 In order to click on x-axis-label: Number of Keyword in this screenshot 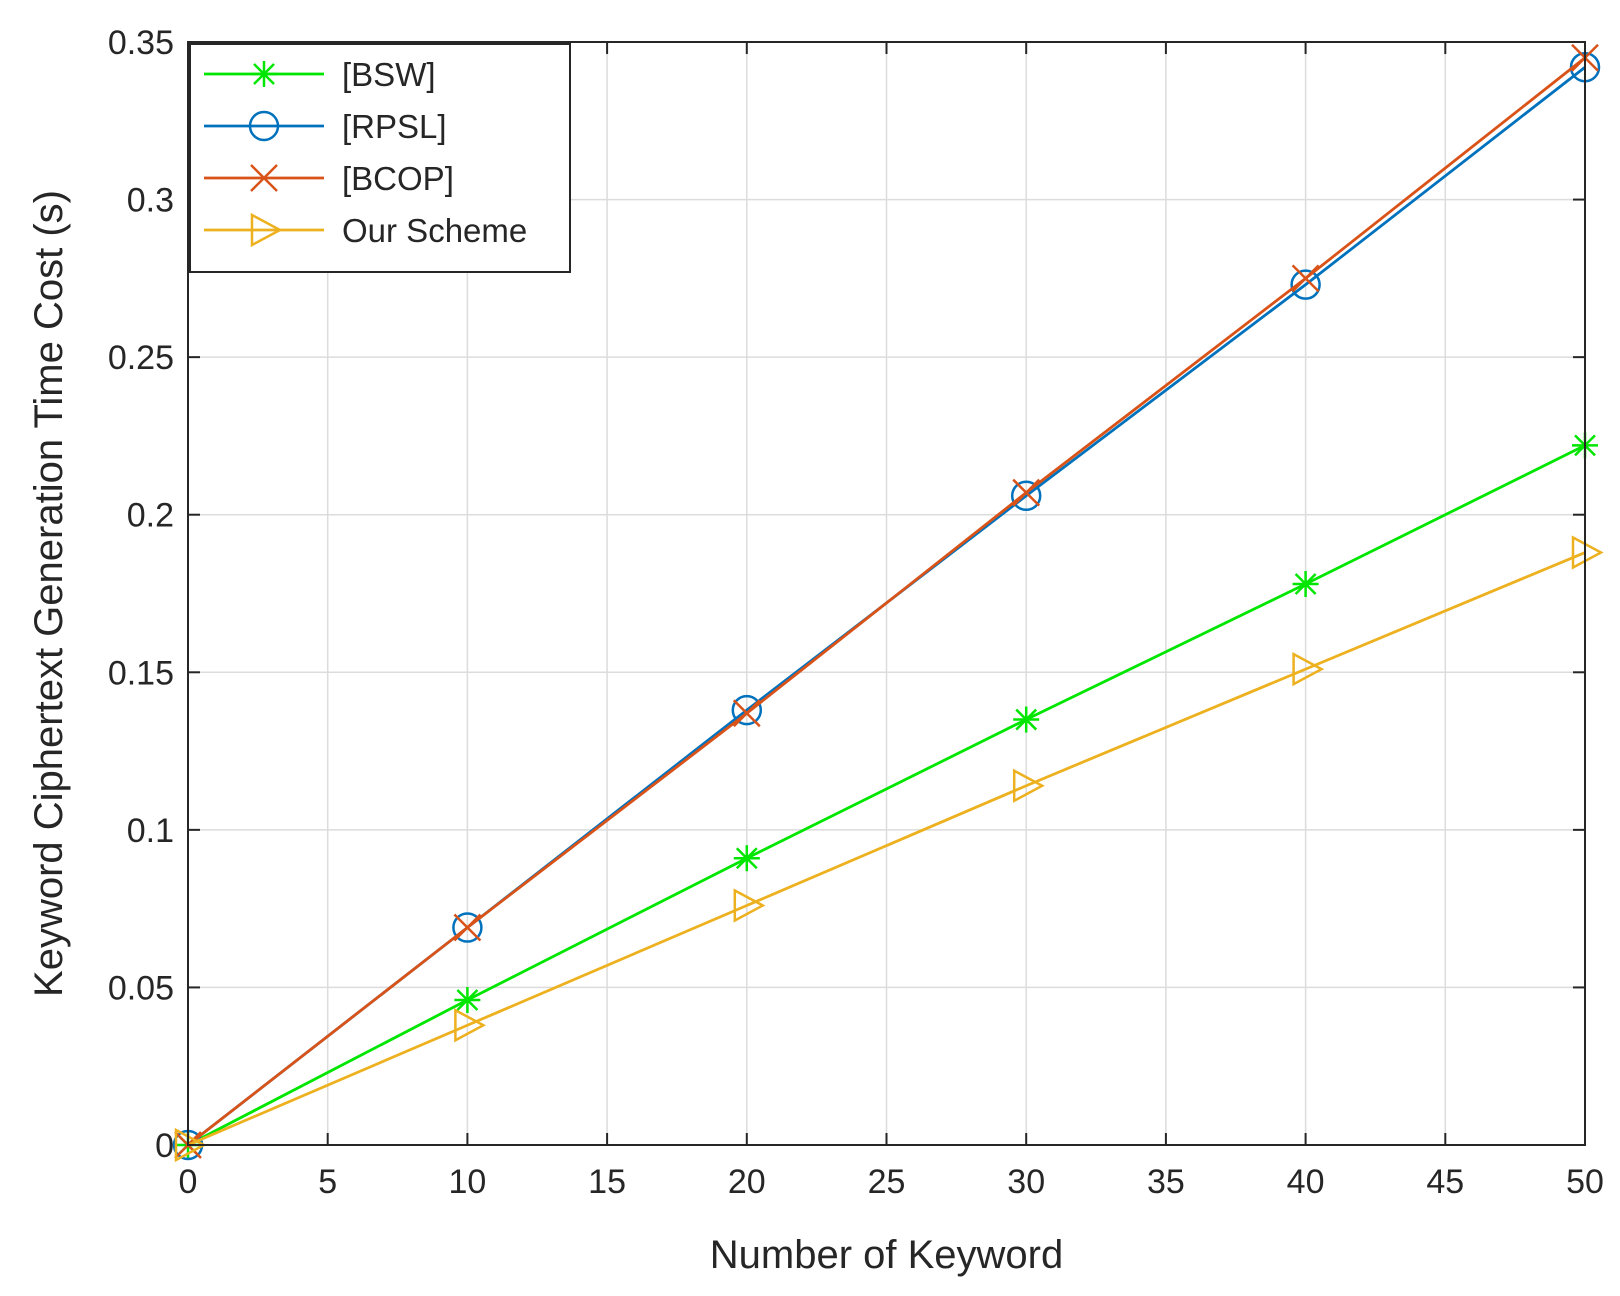, I will do `click(886, 1255)`.